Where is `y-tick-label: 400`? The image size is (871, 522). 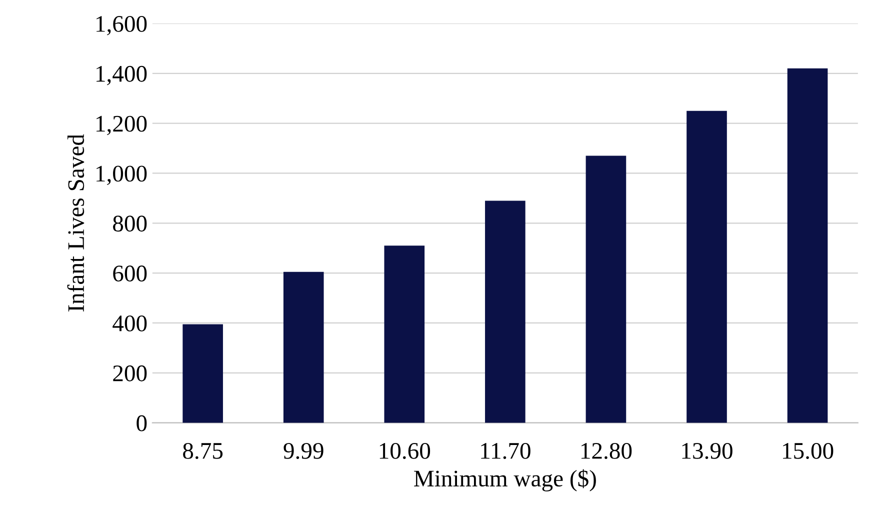
y-tick-label: 400 is located at coordinates (129, 323).